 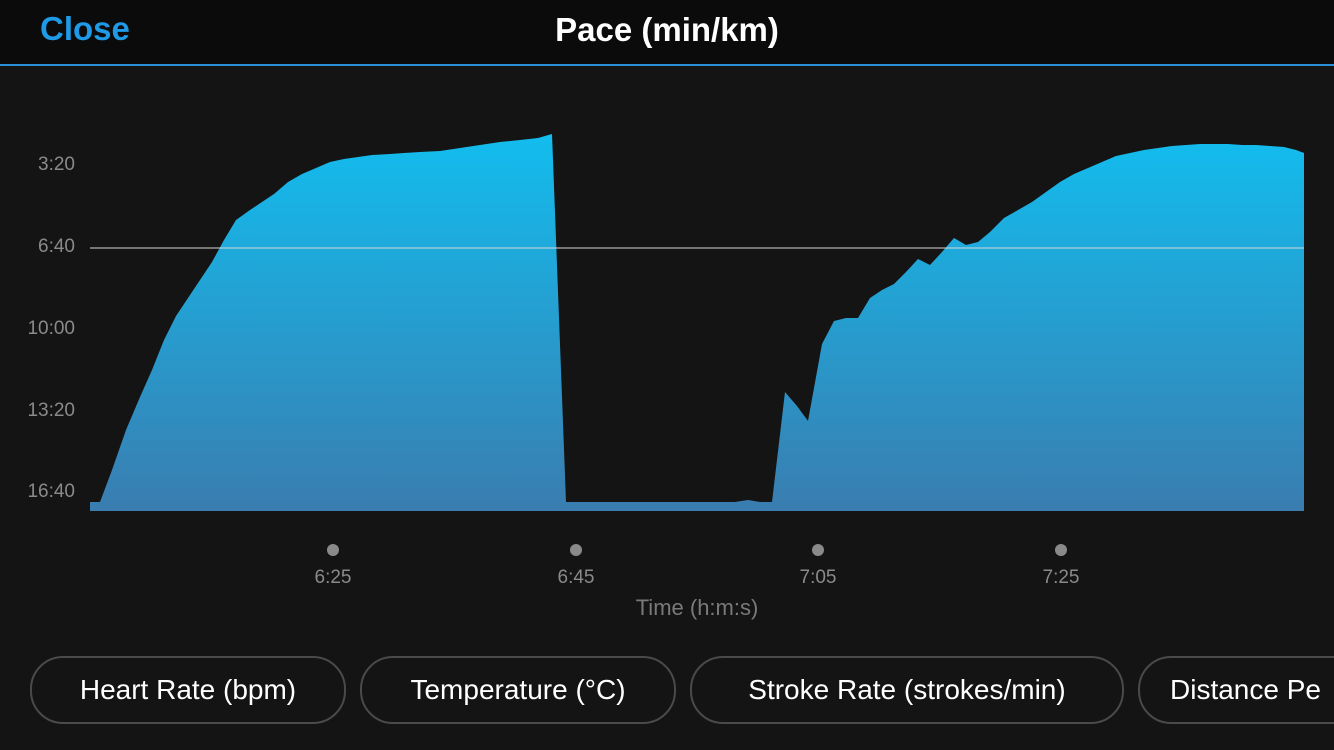 I want to click on y-tick-label: 3:20, so click(x=56, y=164).